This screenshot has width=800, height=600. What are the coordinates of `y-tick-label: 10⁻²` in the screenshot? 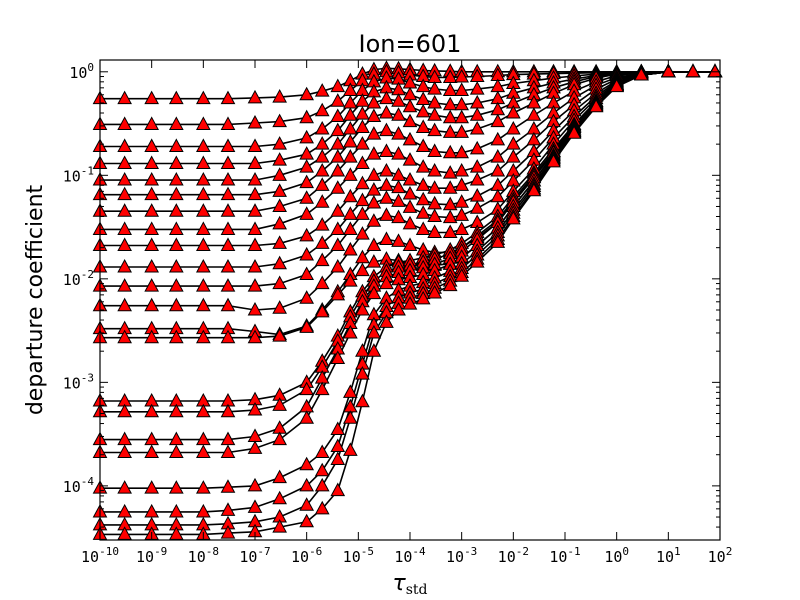 It's located at (78, 278).